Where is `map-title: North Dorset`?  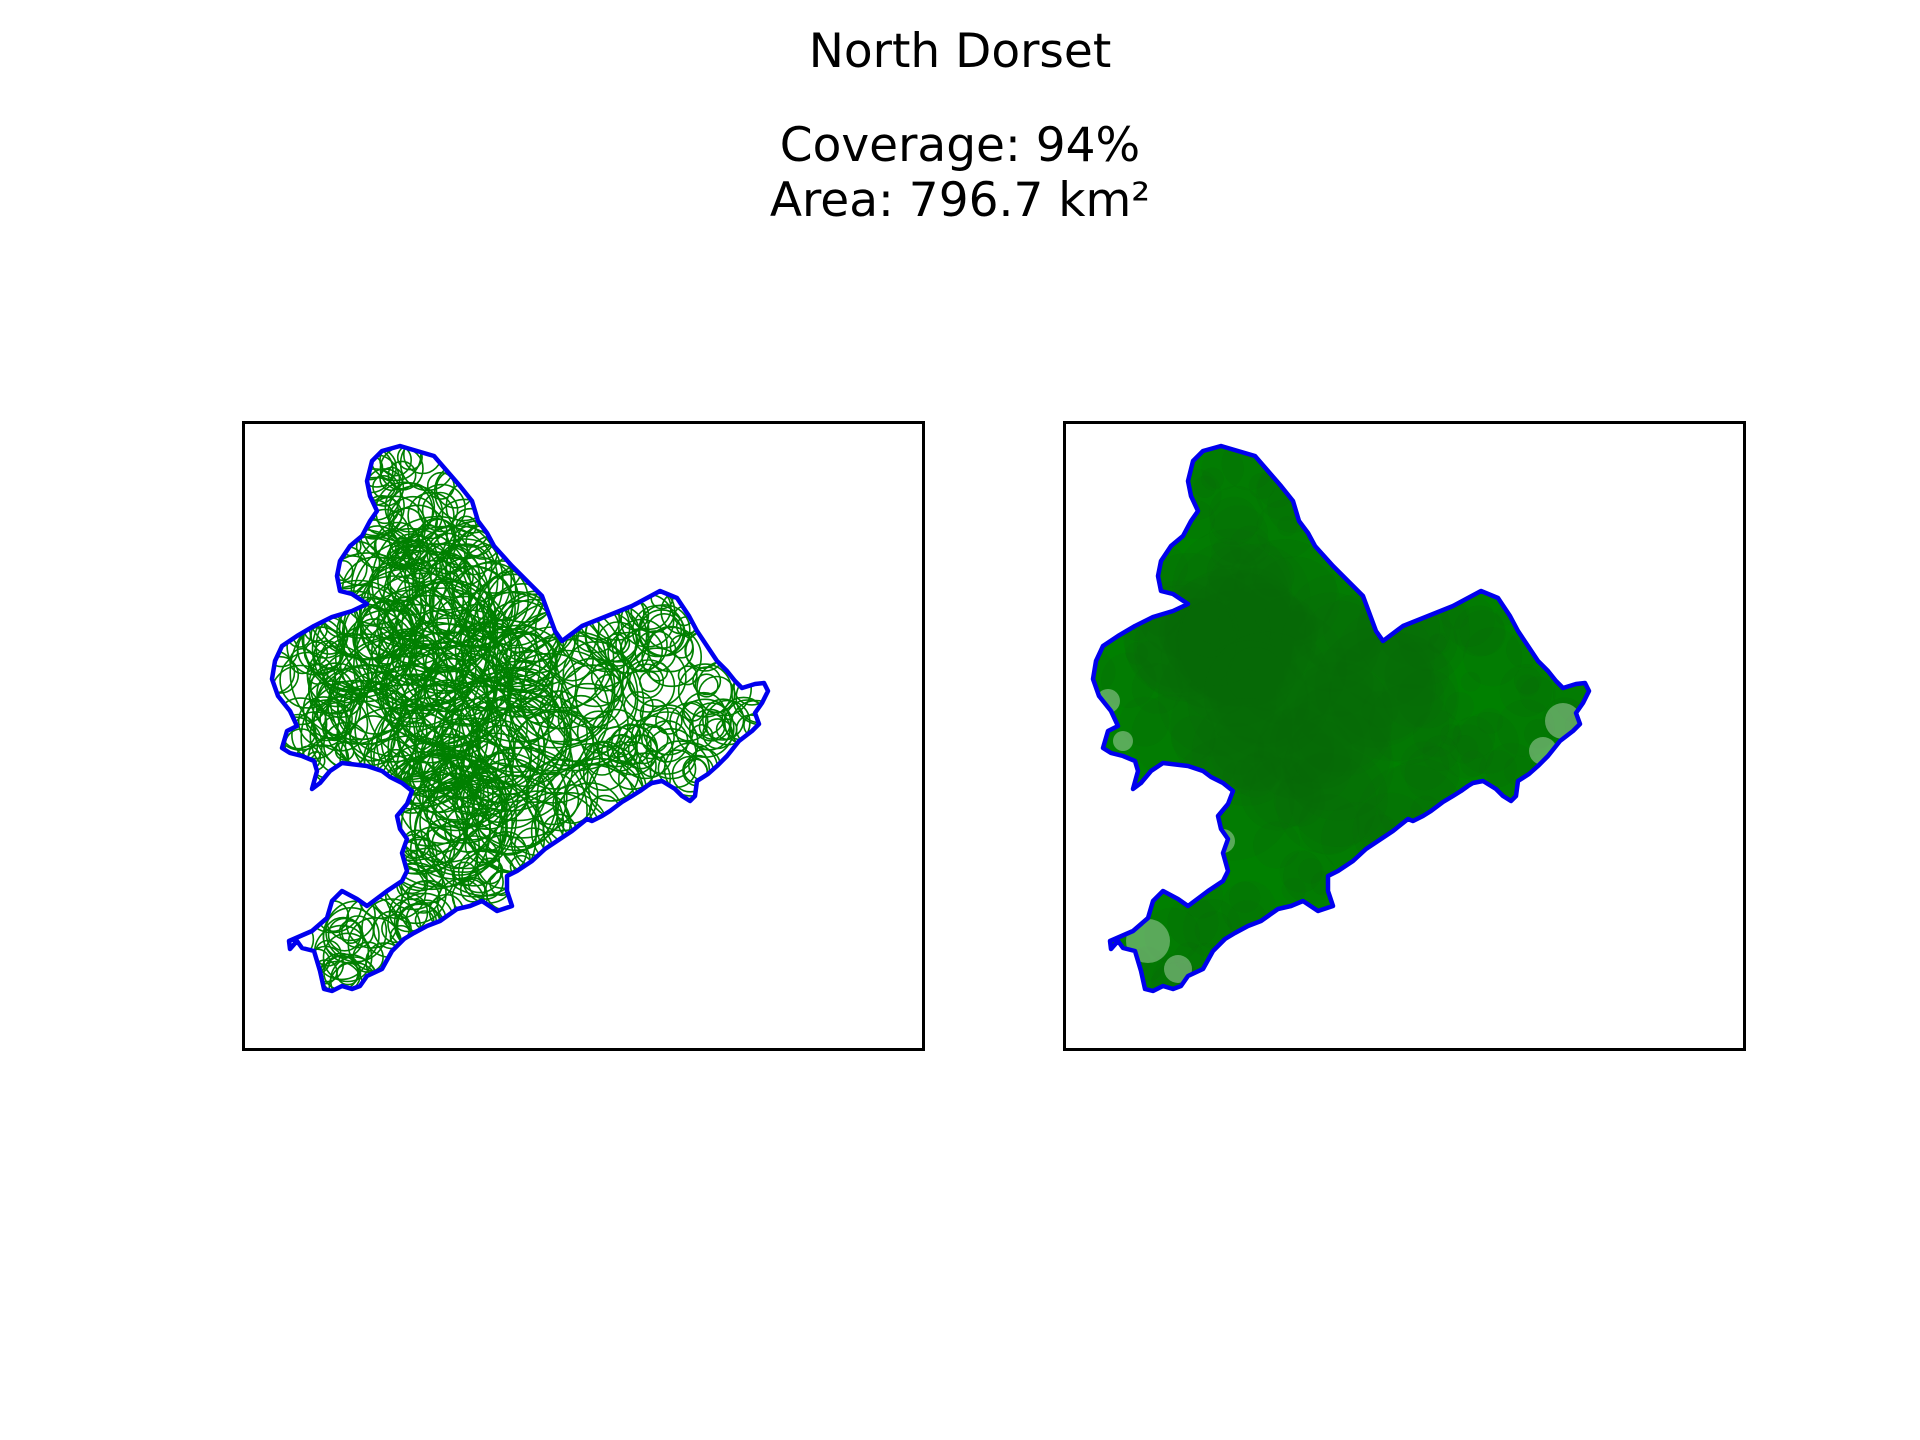
map-title: North Dorset is located at coordinates (960, 51).